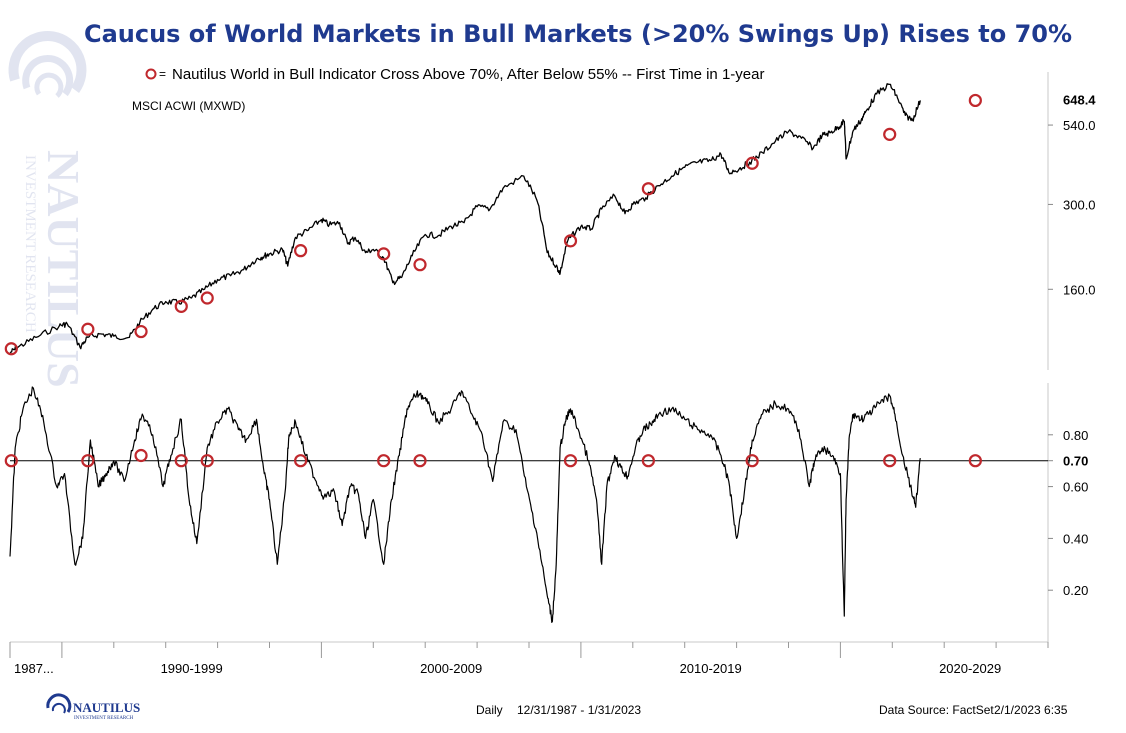  What do you see at coordinates (1079, 99) in the screenshot?
I see `price-last-value: 648.4` at bounding box center [1079, 99].